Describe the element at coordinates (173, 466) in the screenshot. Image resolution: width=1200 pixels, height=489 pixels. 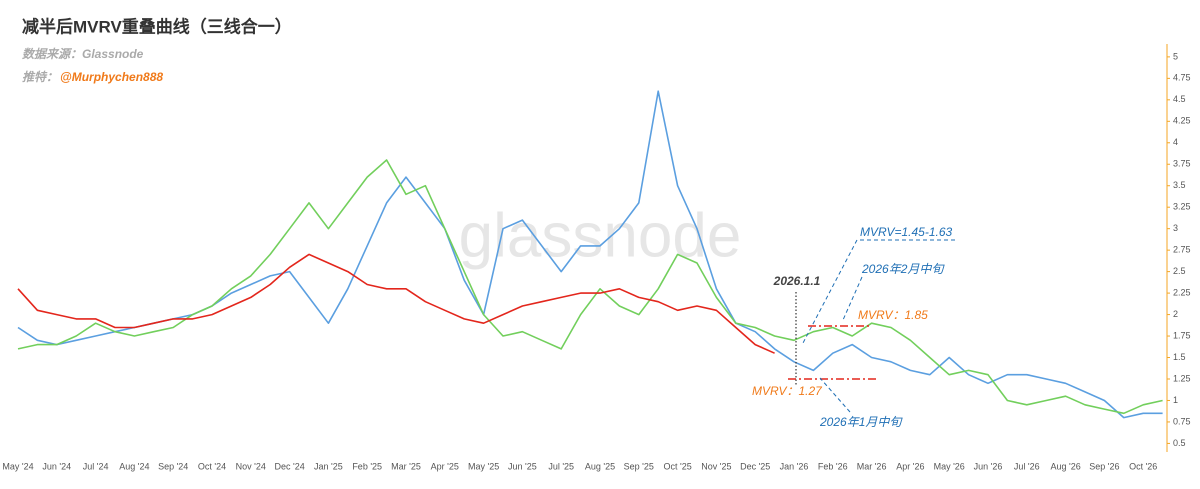
I see `x-tick-label: Sep '24` at that location.